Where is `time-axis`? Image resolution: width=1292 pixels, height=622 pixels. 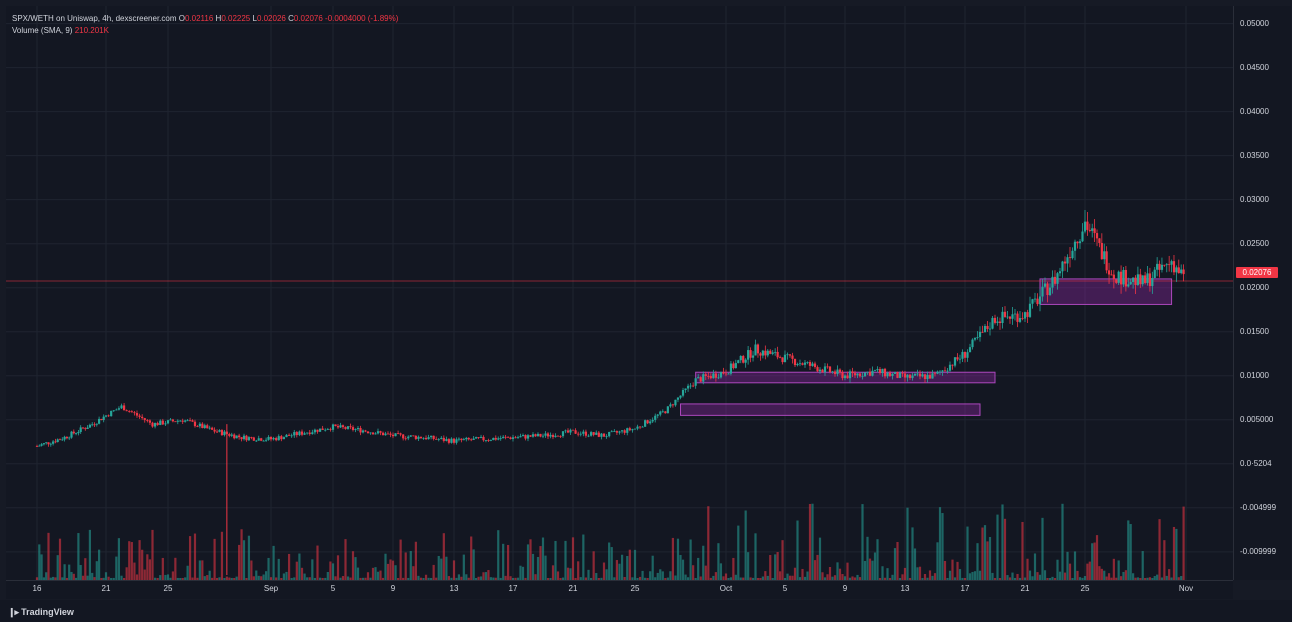 time-axis is located at coordinates (619, 589).